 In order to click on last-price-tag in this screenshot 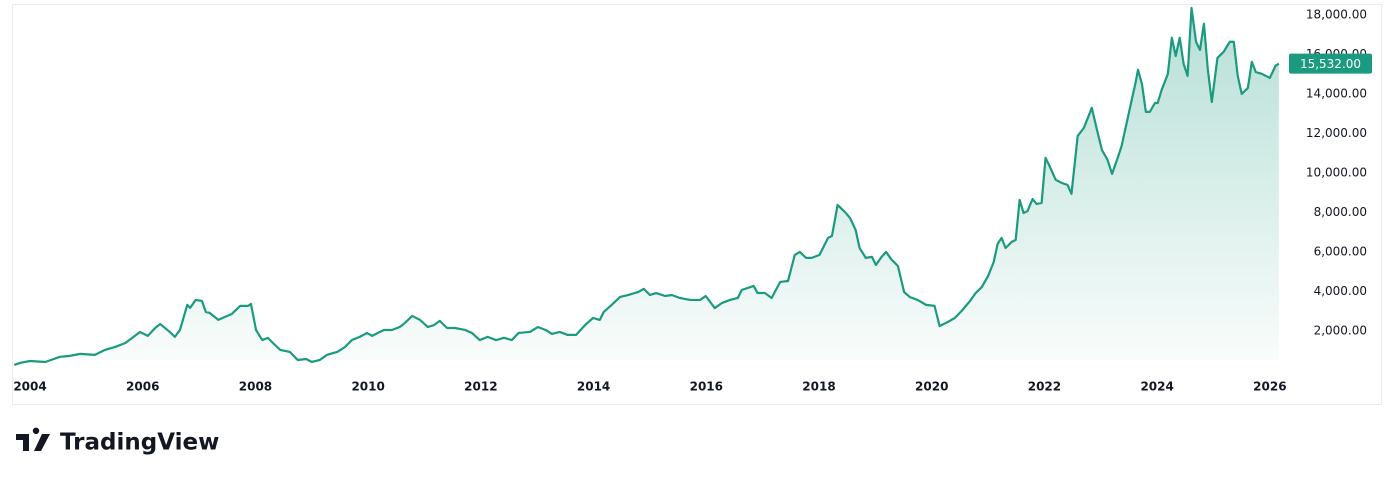, I will do `click(1330, 63)`.